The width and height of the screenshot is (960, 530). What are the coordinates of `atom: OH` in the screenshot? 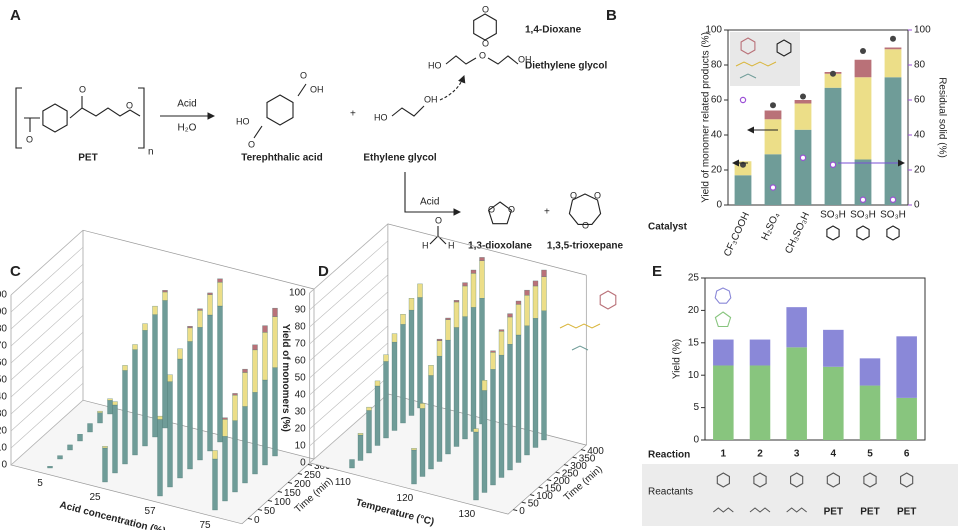 It's located at (431, 99).